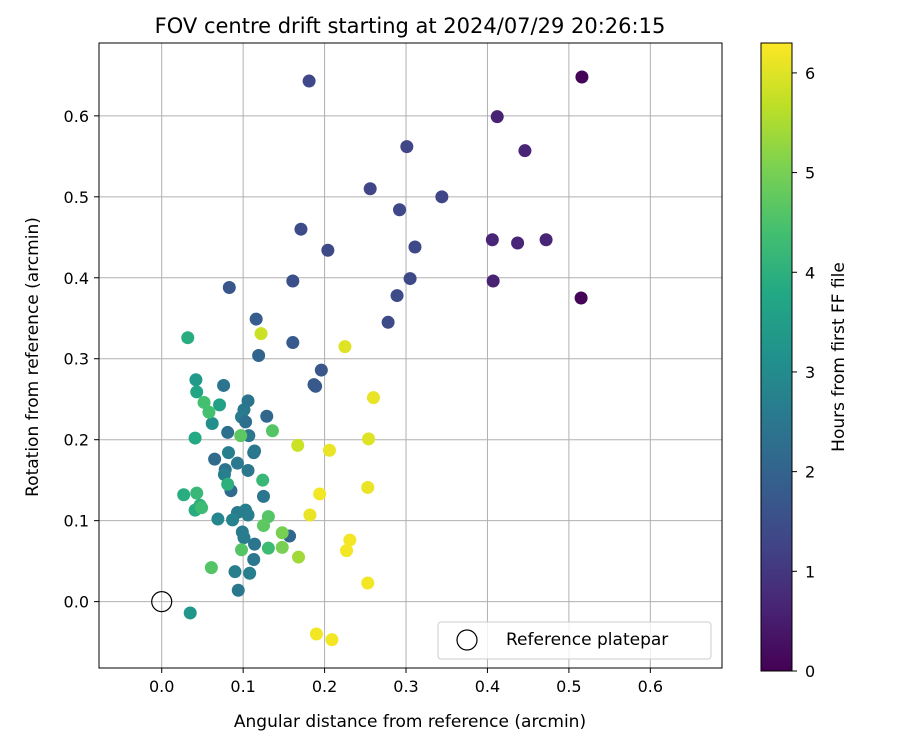  What do you see at coordinates (810, 272) in the screenshot?
I see `colorbar-tick-label: 4` at bounding box center [810, 272].